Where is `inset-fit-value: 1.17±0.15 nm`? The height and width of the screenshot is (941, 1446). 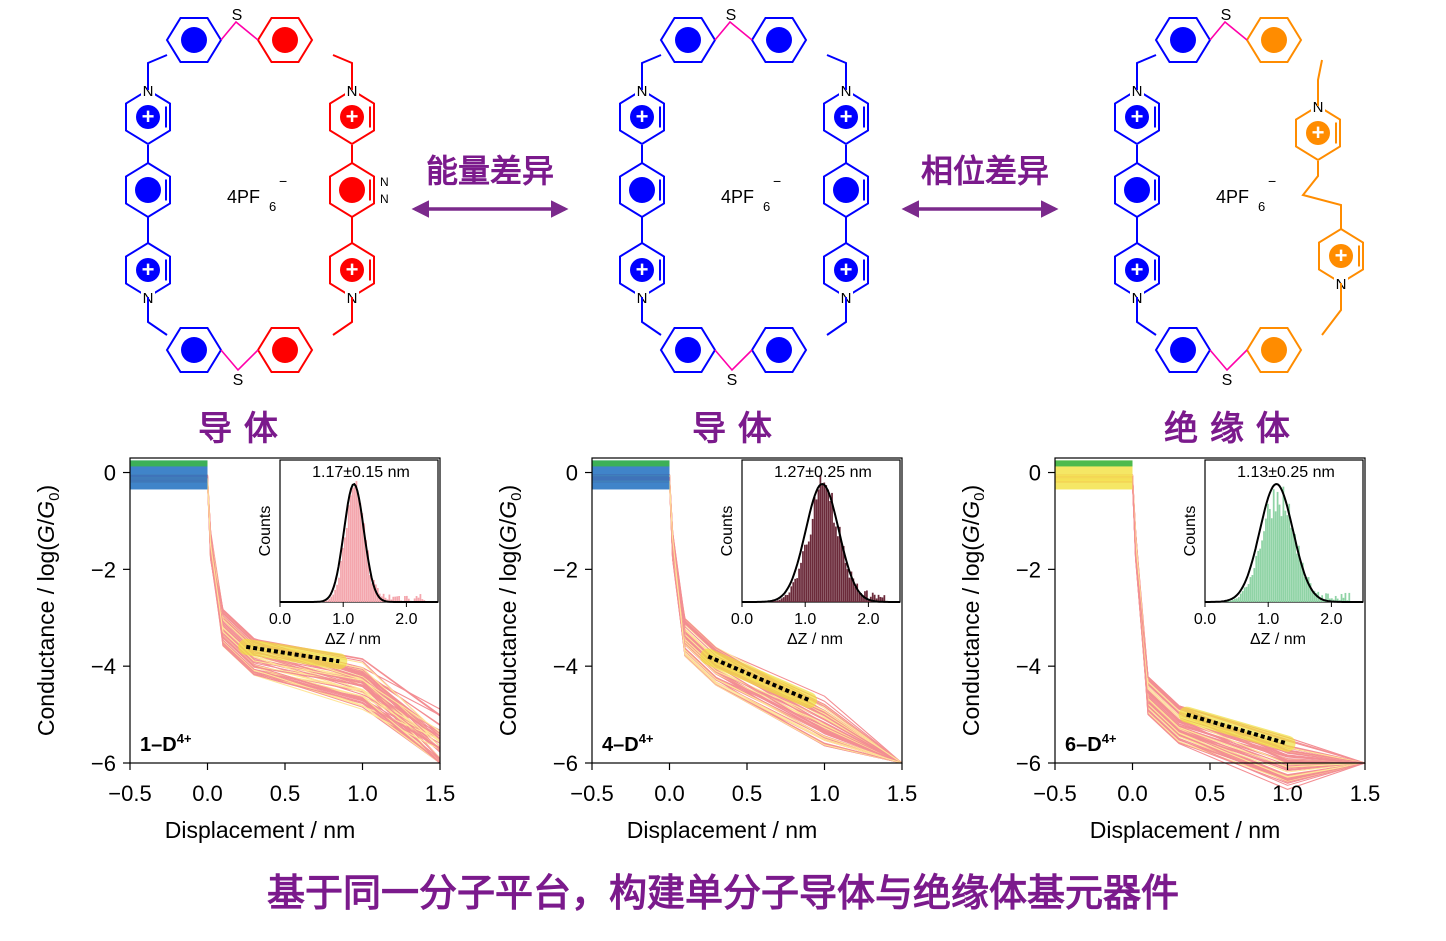 inset-fit-value: 1.17±0.15 nm is located at coordinates (361, 472).